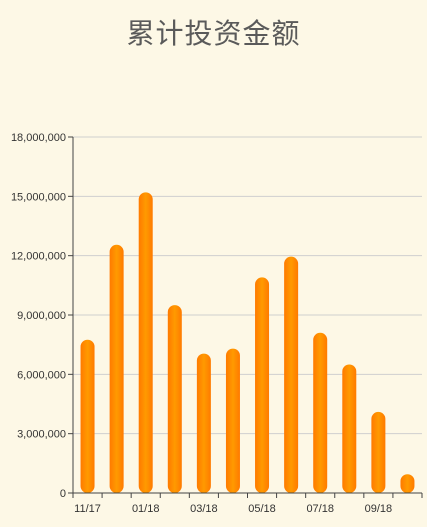 This screenshot has width=427, height=527. What do you see at coordinates (41, 375) in the screenshot?
I see `y-tick-label: 6,000,000` at bounding box center [41, 375].